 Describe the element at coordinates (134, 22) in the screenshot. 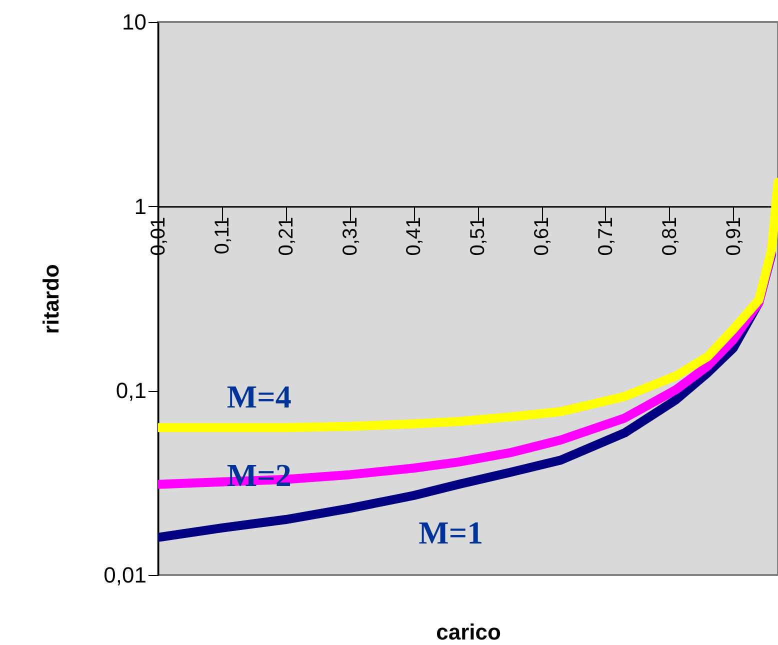

I see `y-tick-label: 10` at that location.